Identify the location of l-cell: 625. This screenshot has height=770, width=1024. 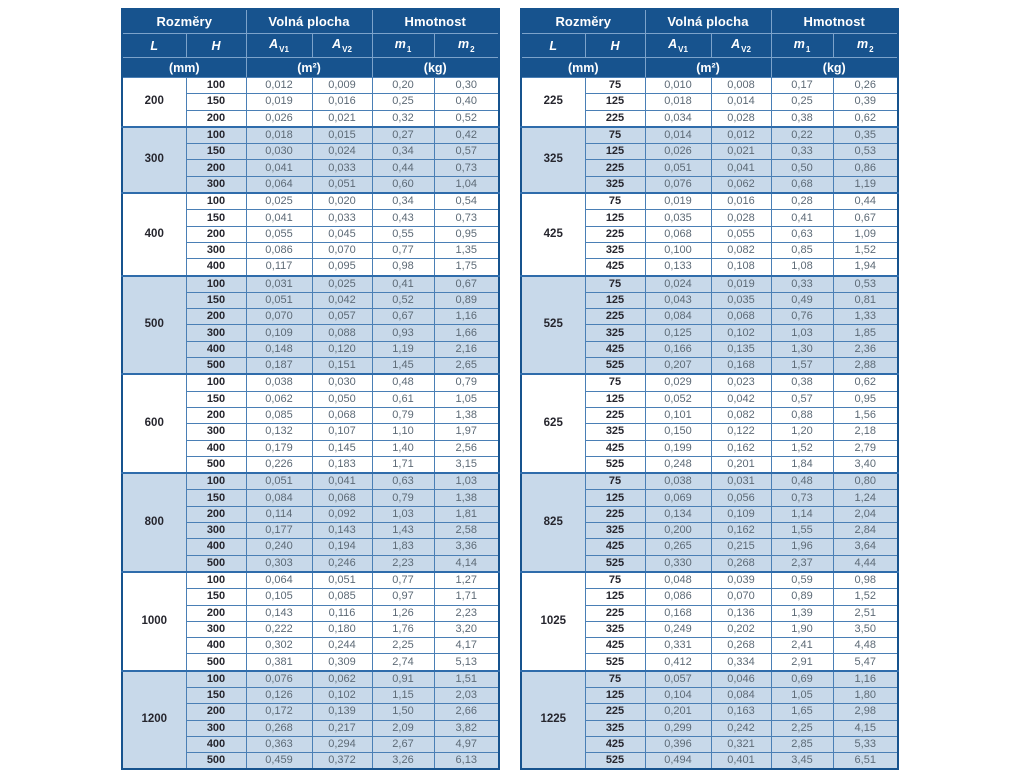
(553, 423).